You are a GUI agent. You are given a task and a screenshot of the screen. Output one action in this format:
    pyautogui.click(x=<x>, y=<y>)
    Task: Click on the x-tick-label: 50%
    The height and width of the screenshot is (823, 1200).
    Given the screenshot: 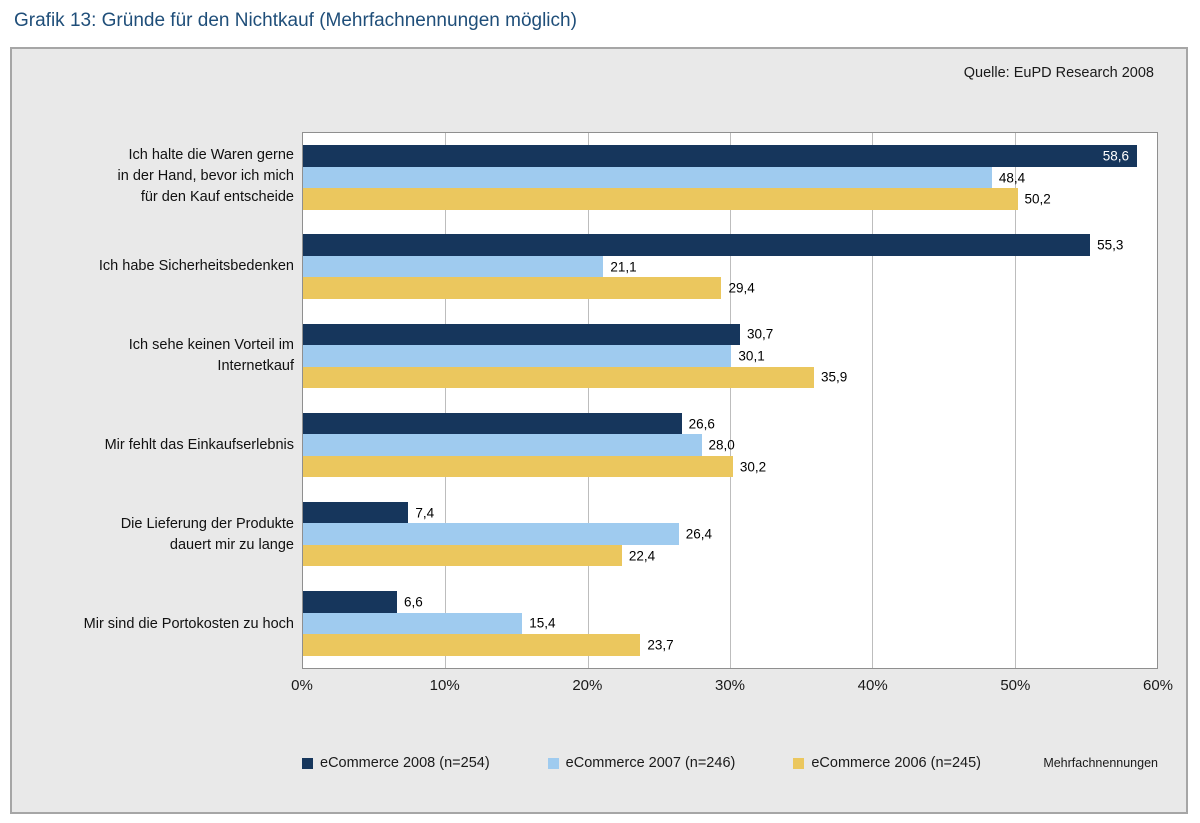 What is the action you would take?
    pyautogui.click(x=1015, y=685)
    